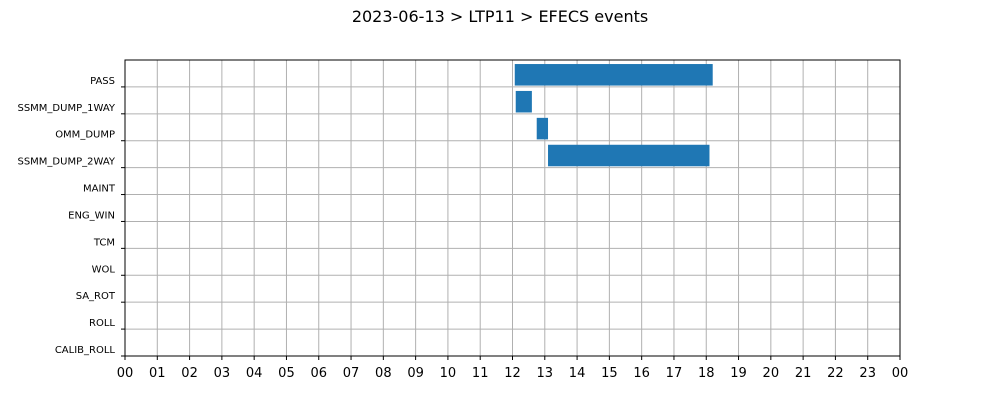 This screenshot has width=1000, height=400. I want to click on x-tick-label: 22, so click(835, 373).